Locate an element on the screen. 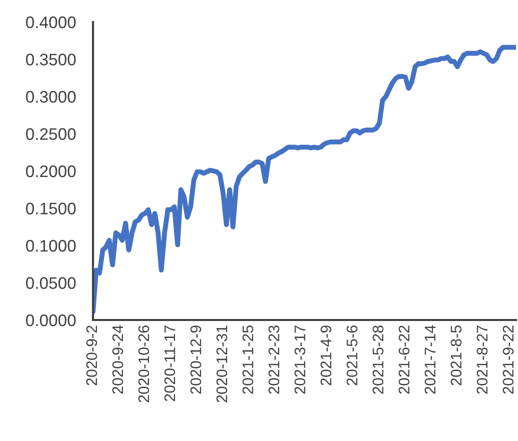  x-tick-label: 2020-12-9 is located at coordinates (196, 360).